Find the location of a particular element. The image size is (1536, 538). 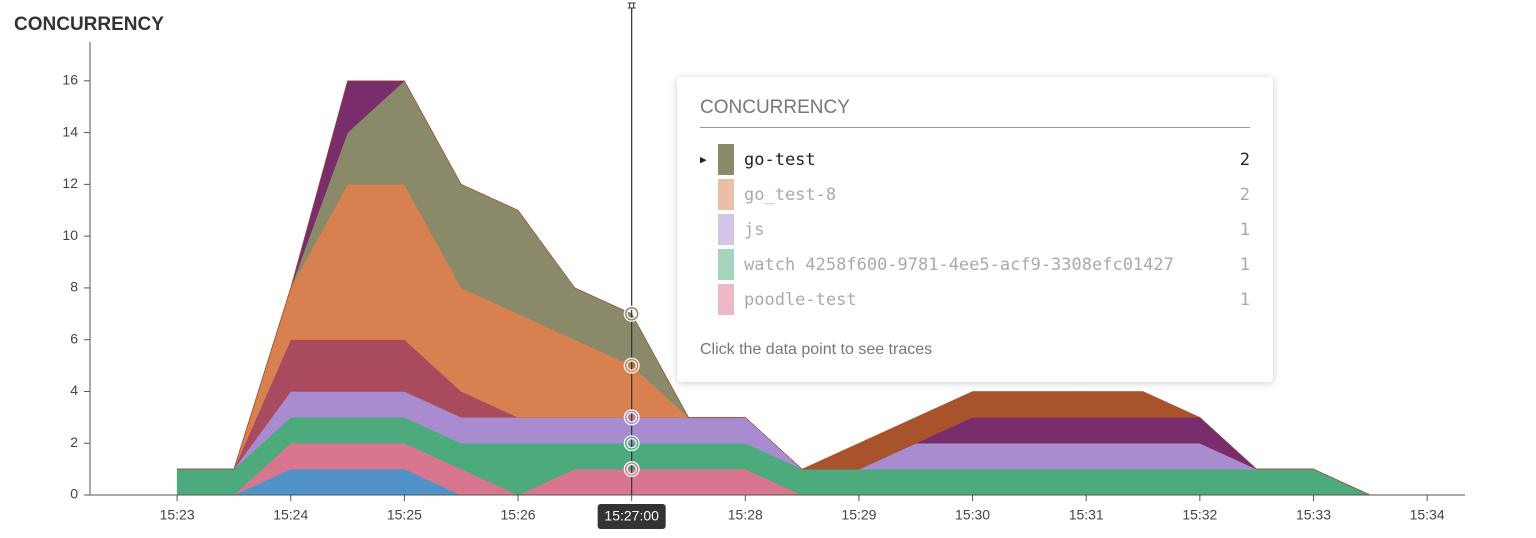

y-tick-label: 2 is located at coordinates (74, 442).